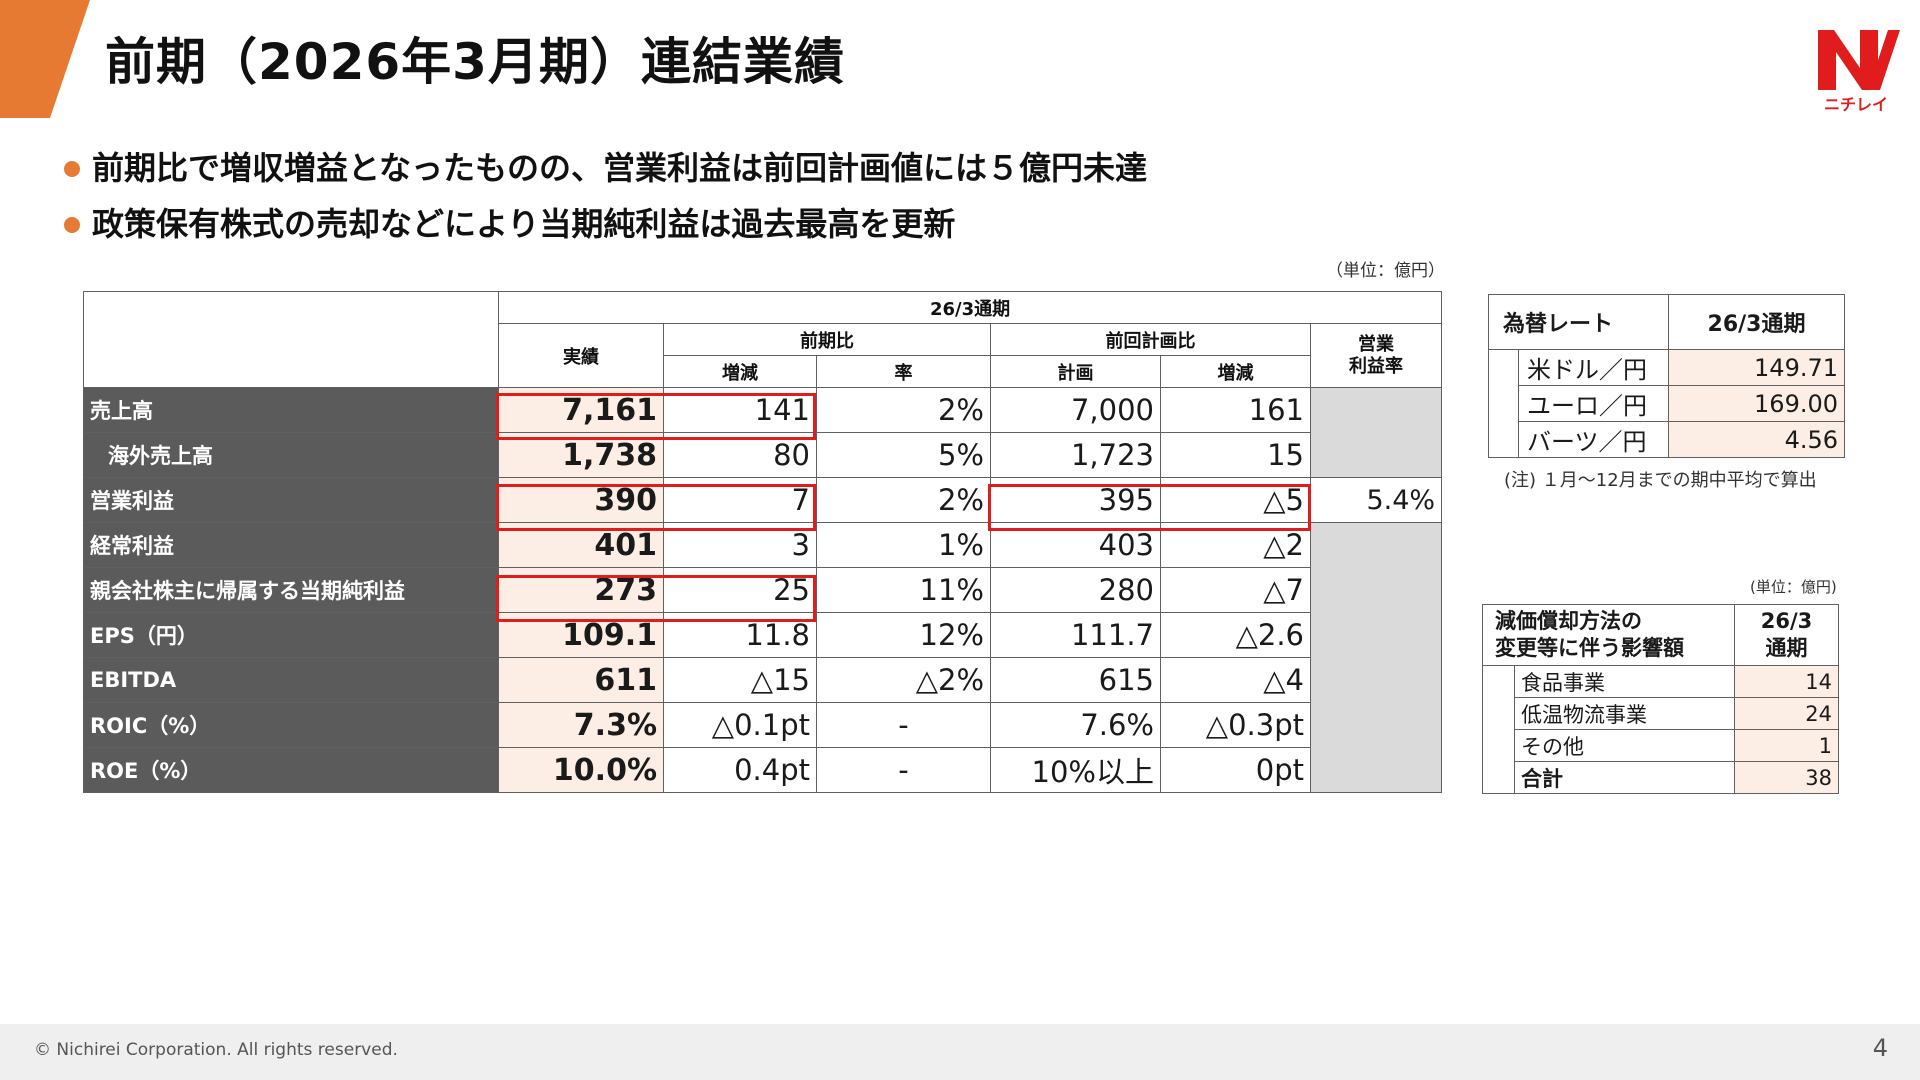  What do you see at coordinates (903, 371) in the screenshot?
I see `yoy-rate-header: 率` at bounding box center [903, 371].